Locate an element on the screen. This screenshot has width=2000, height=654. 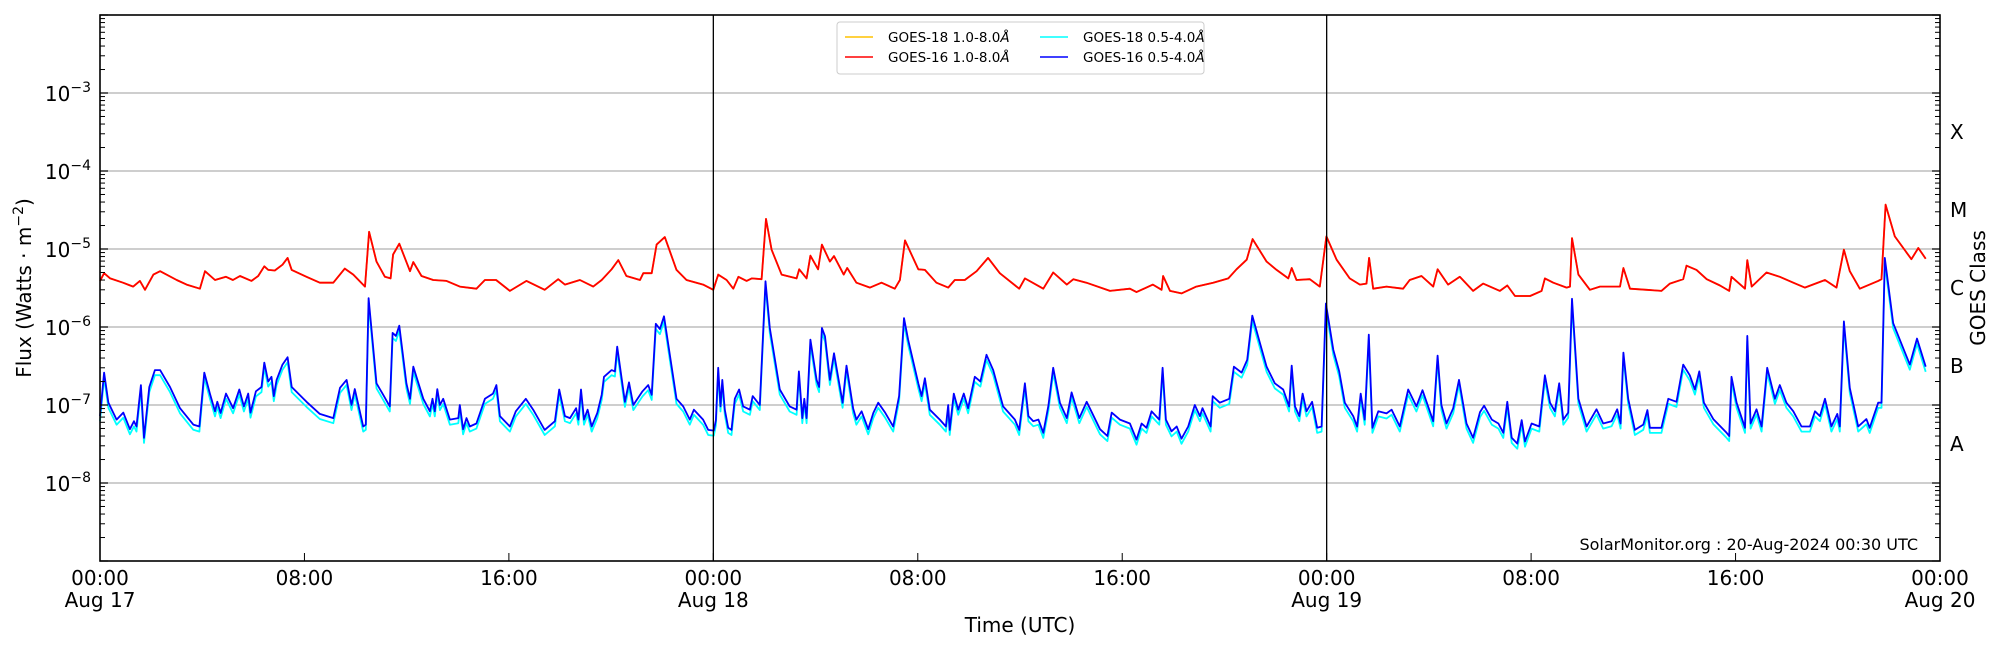
y-tick-exponent: −4 is located at coordinates (80, 166).